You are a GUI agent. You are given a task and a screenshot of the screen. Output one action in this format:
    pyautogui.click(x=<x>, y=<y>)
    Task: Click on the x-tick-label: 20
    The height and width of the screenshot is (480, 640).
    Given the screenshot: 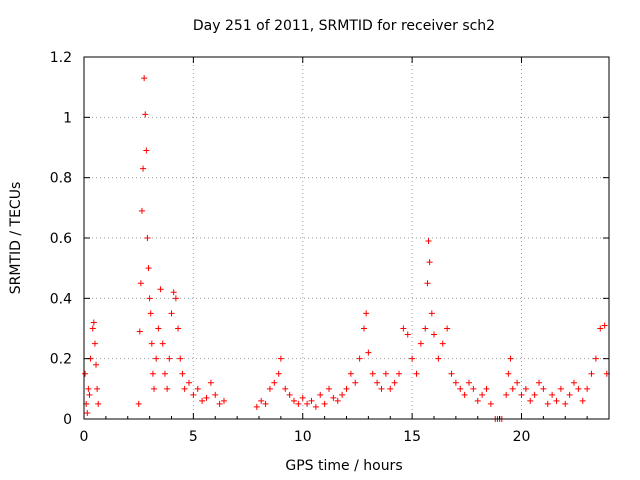 What is the action you would take?
    pyautogui.click(x=522, y=437)
    